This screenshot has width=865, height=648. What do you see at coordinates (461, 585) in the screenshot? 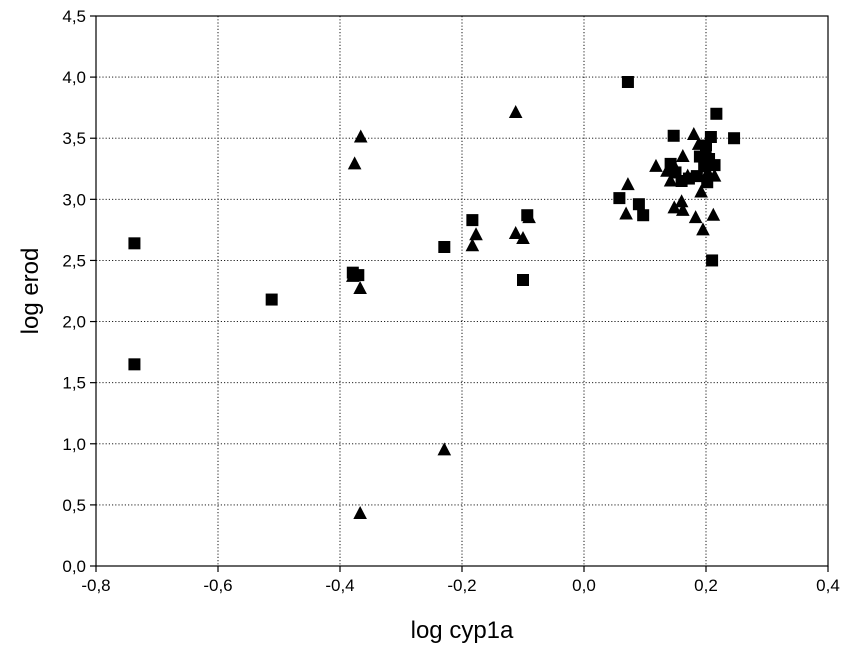
I see `x-tick-label: -0,2` at bounding box center [461, 585].